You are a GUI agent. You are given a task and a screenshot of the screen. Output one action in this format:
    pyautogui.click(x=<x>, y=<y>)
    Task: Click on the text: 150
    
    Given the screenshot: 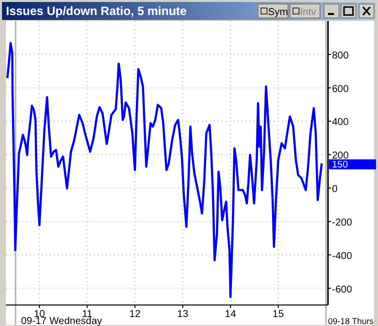 What is the action you would take?
    pyautogui.click(x=340, y=164)
    